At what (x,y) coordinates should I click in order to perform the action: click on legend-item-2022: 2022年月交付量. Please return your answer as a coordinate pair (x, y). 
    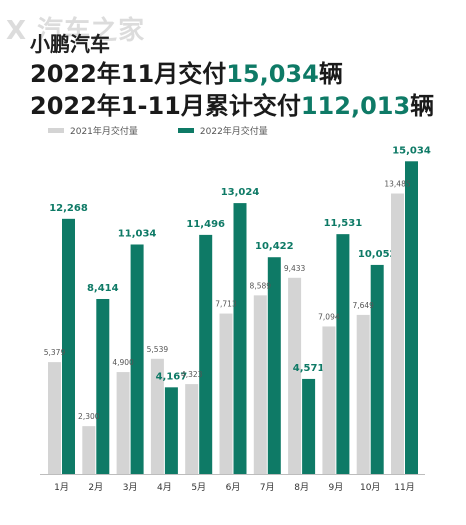
    Looking at the image, I should click on (222, 130).